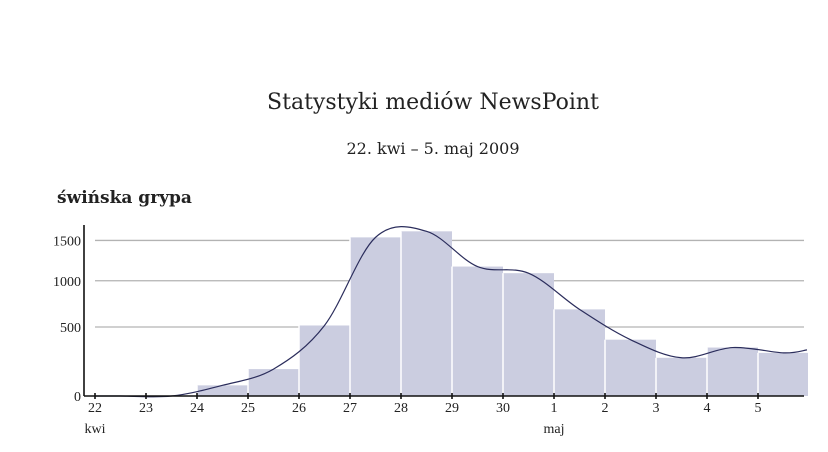 The height and width of the screenshot is (452, 828). What do you see at coordinates (758, 408) in the screenshot?
I see `x-tick-label: 5` at bounding box center [758, 408].